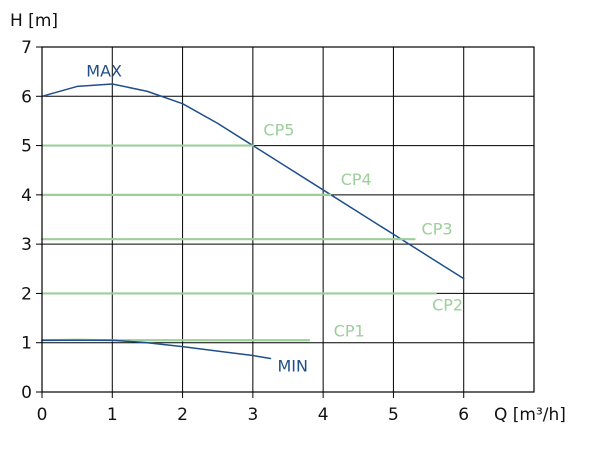  I want to click on x-axis-title: Q [m³/h], so click(530, 415).